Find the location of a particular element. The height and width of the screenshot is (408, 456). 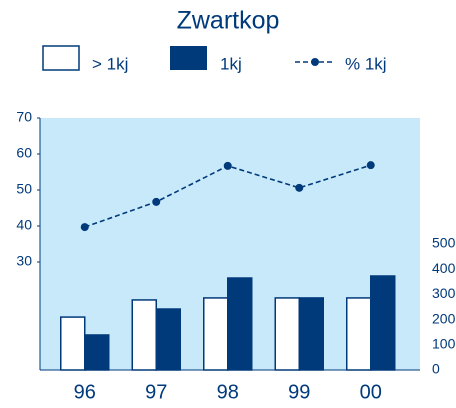

x-tick-label: 98 is located at coordinates (228, 392).